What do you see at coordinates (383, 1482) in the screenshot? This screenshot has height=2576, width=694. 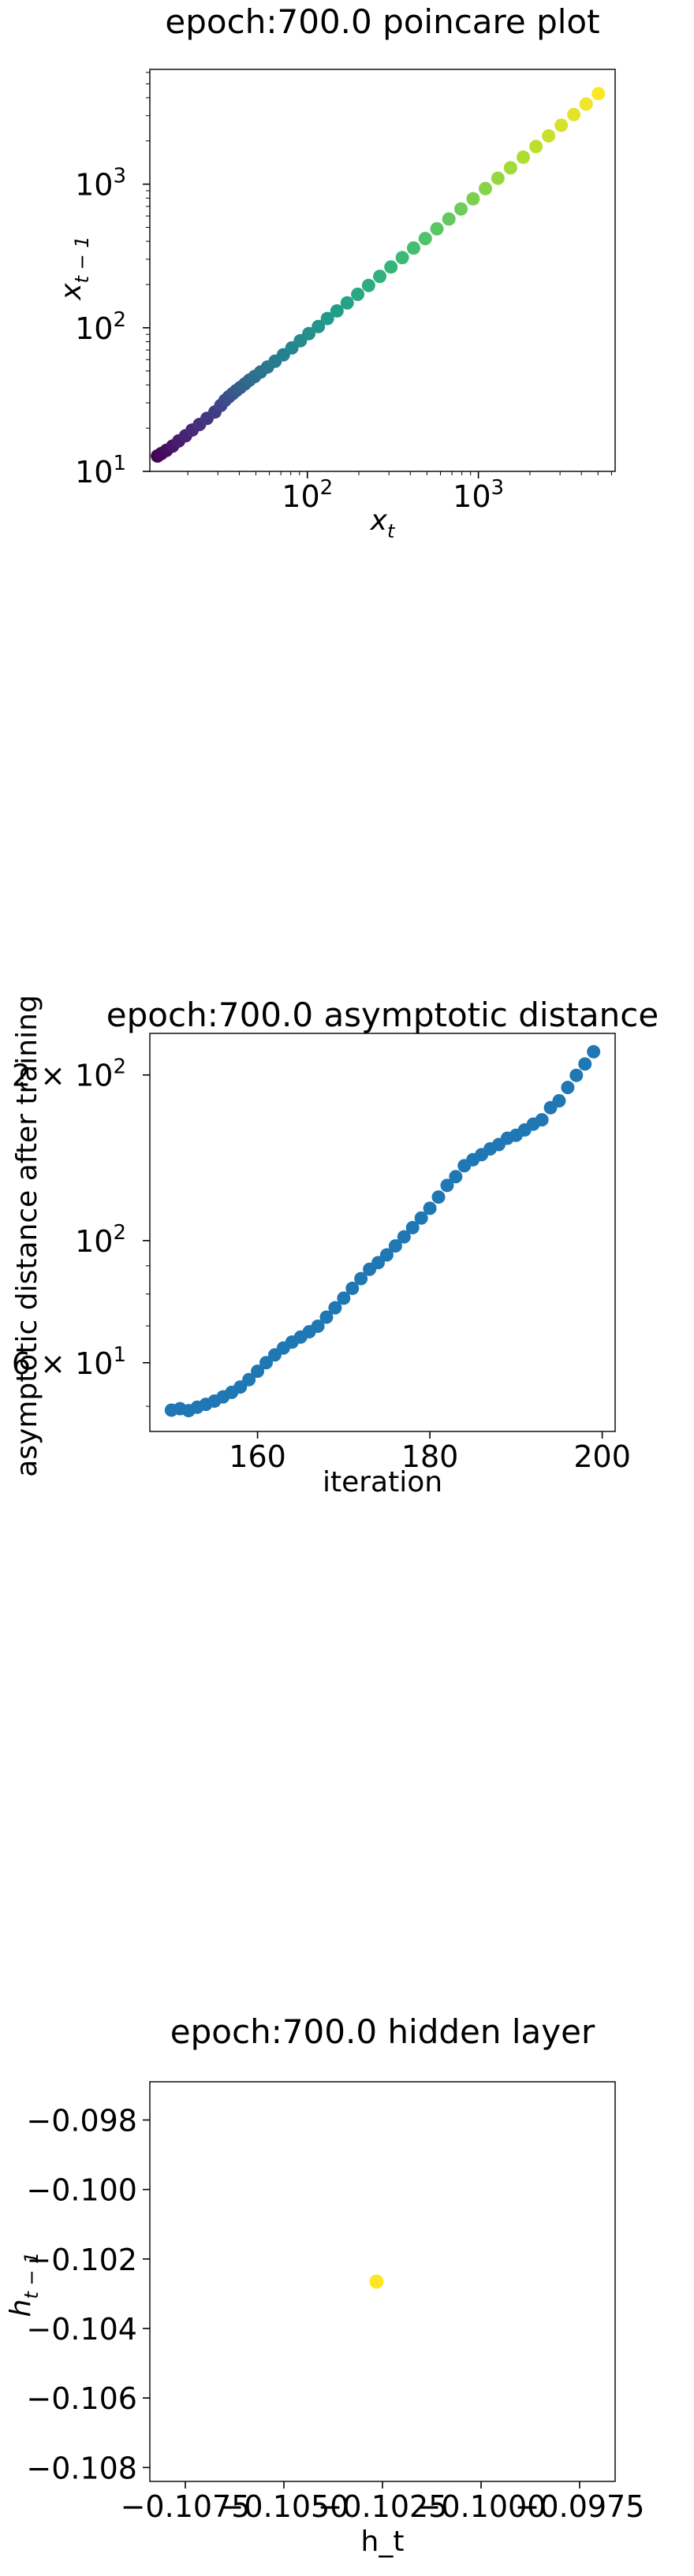 I see `x-axis-label: iteration` at bounding box center [383, 1482].